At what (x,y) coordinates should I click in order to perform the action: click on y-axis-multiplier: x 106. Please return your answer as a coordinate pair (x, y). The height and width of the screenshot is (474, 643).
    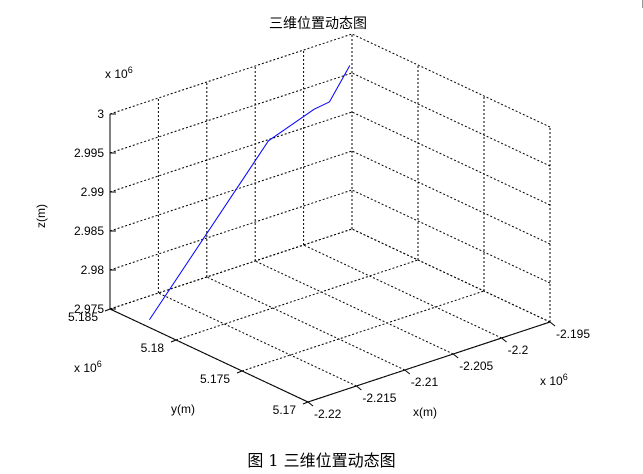
    Looking at the image, I should click on (88, 367).